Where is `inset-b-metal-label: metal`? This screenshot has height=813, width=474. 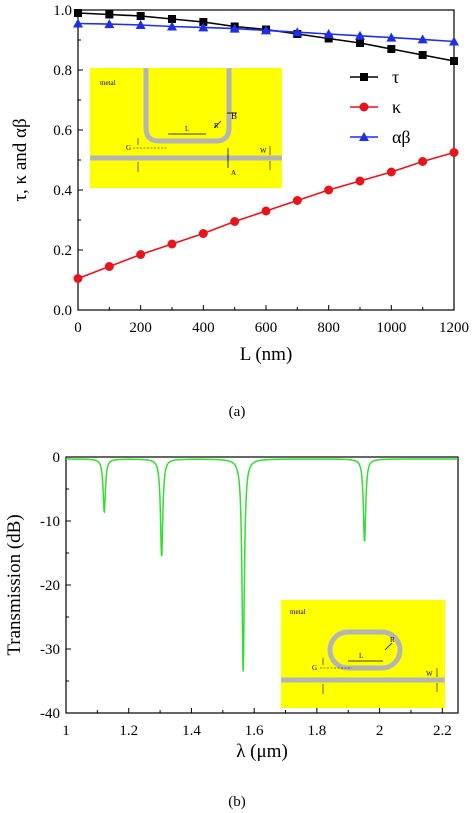
inset-b-metal-label: metal is located at coordinates (298, 612).